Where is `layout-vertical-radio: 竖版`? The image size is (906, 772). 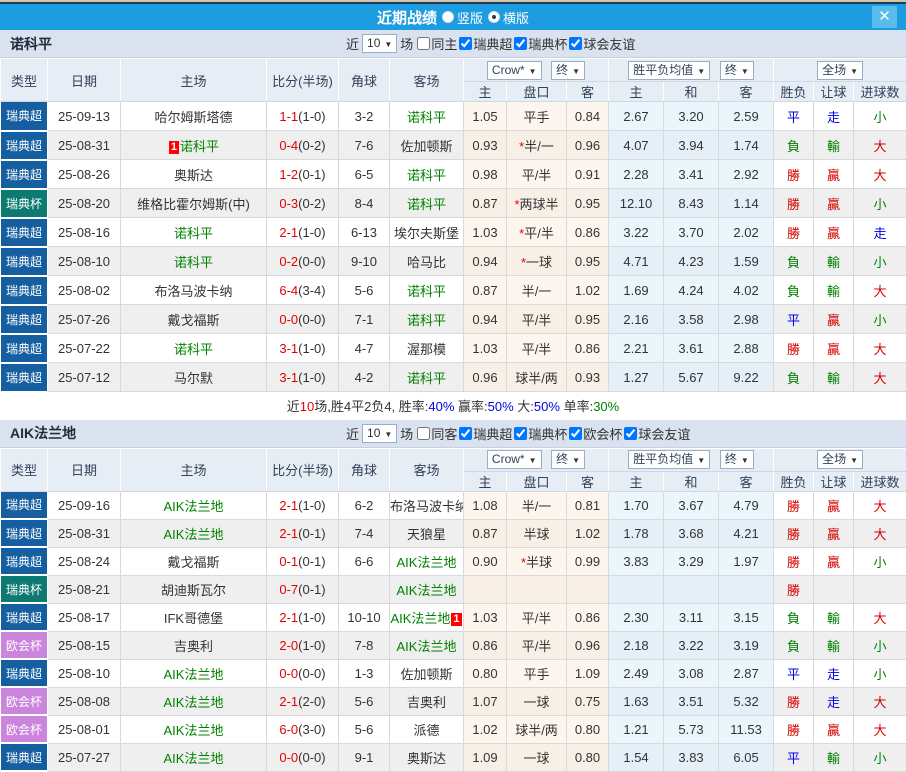
layout-vertical-radio: 竖版 is located at coordinates (462, 17).